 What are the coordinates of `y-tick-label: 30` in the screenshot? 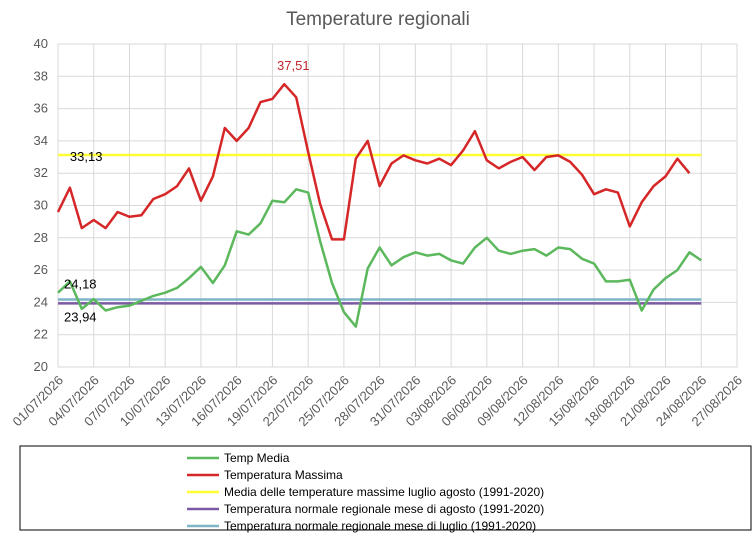 It's located at (41, 205).